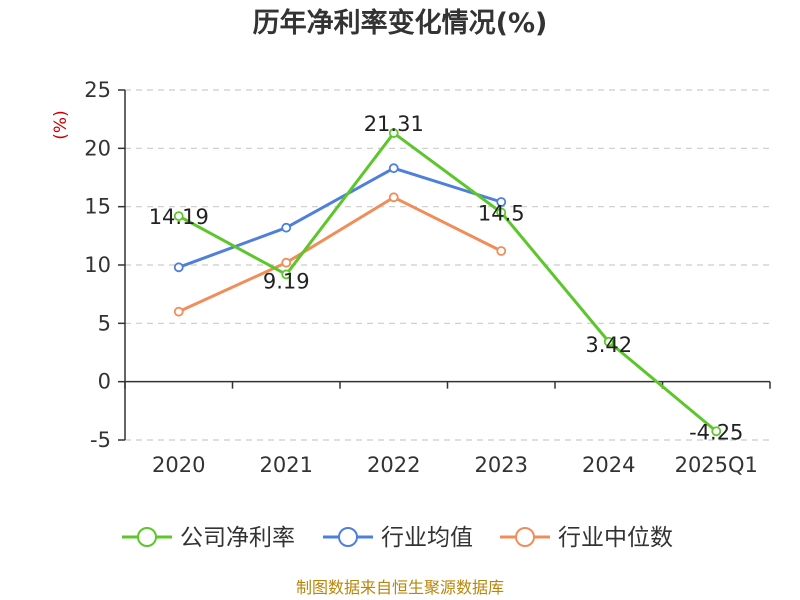  I want to click on y-tick-label: -5, so click(100, 440).